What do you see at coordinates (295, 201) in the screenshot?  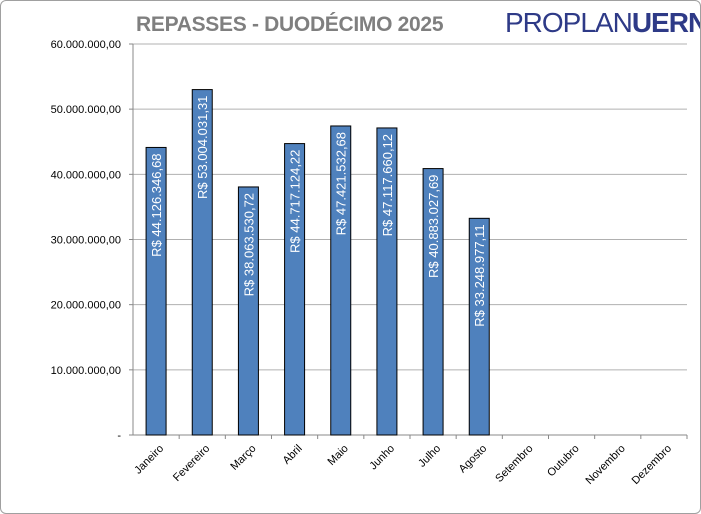 I see `data-label: R$ 44.717.124,22` at bounding box center [295, 201].